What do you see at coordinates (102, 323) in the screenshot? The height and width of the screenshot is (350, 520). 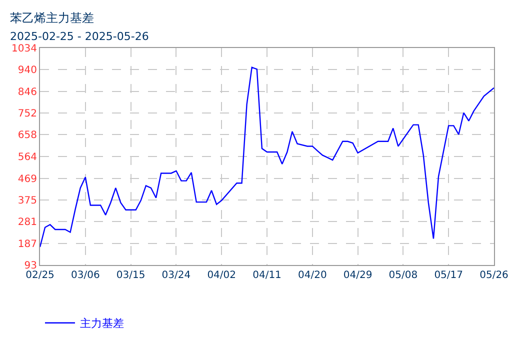 I see `legend-label: 主力基差` at bounding box center [102, 323].